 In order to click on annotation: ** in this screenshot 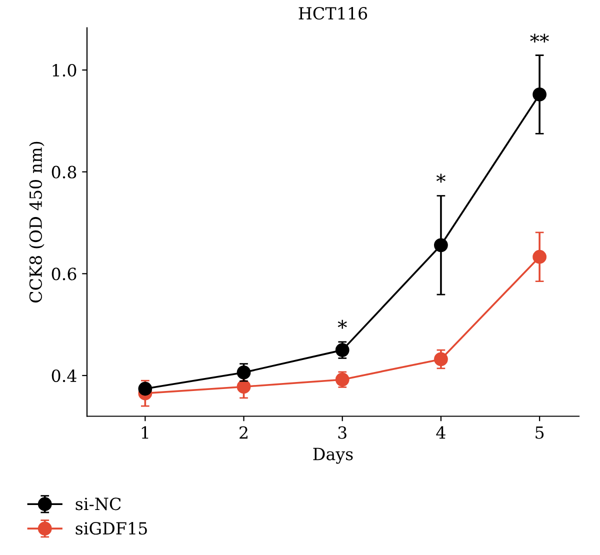, I will do `click(539, 38)`.